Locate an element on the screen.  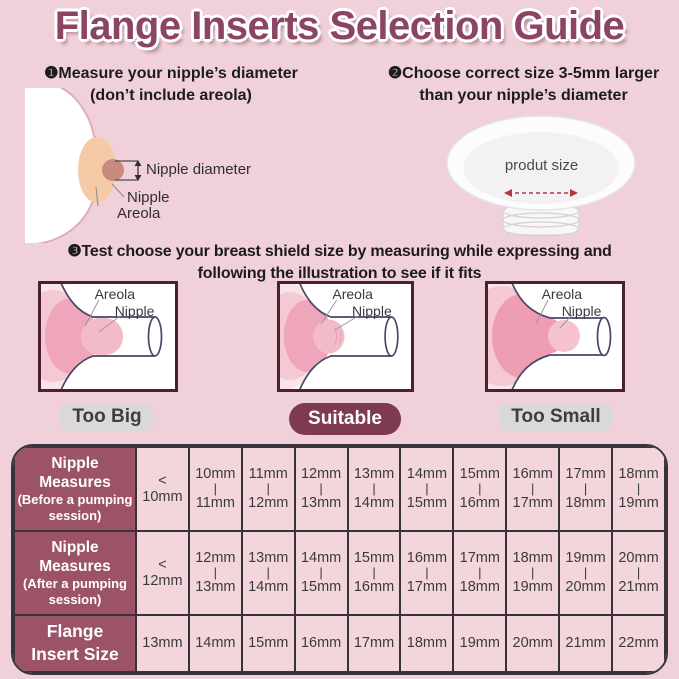
too-small-illustration is located at coordinates (550, 336).